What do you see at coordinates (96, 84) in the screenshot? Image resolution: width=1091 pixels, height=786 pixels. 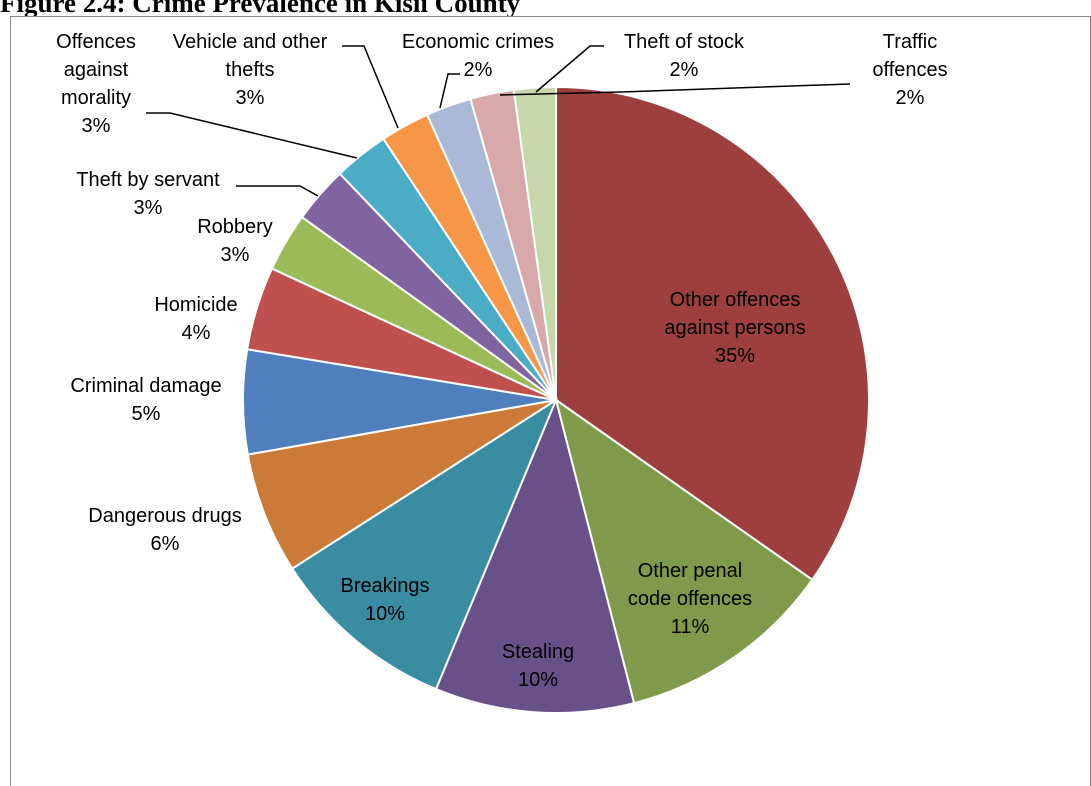 I see `slice-label-offences-against-morality: Offences against morality 3%` at bounding box center [96, 84].